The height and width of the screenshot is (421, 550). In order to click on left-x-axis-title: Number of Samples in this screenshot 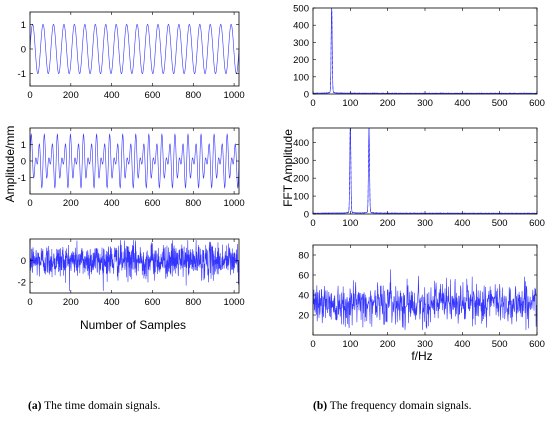, I will do `click(133, 325)`.